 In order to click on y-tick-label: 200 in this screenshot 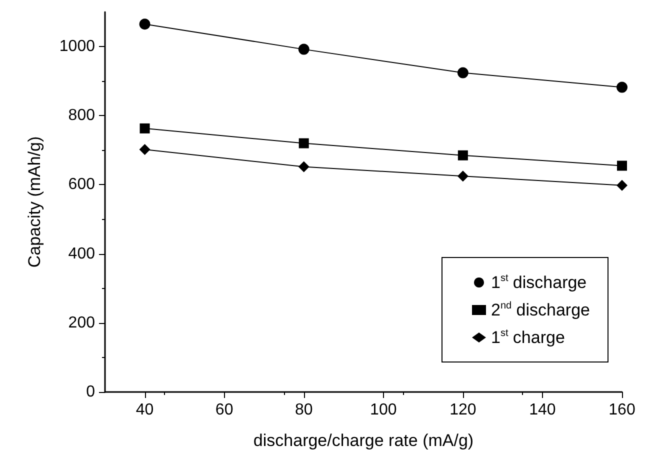, I will do `click(82, 323)`.